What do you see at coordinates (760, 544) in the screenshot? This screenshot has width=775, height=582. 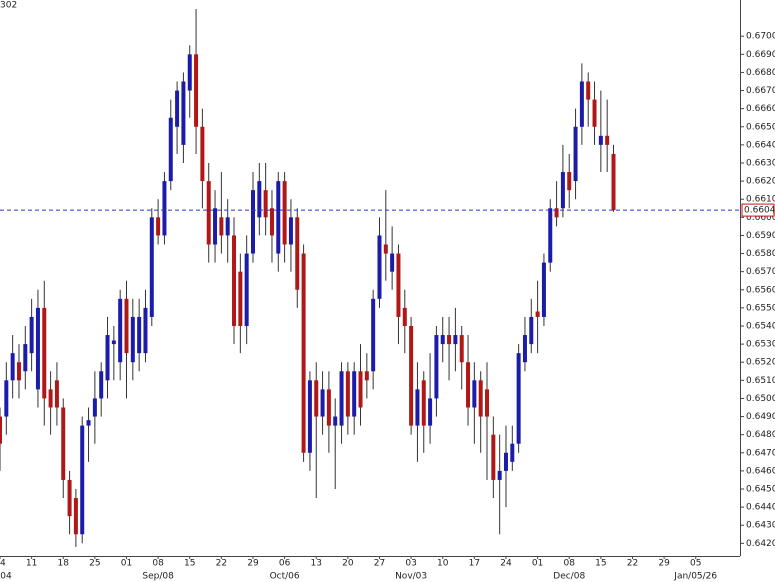 I see `y-tick-label: 0.6420` at bounding box center [760, 544].